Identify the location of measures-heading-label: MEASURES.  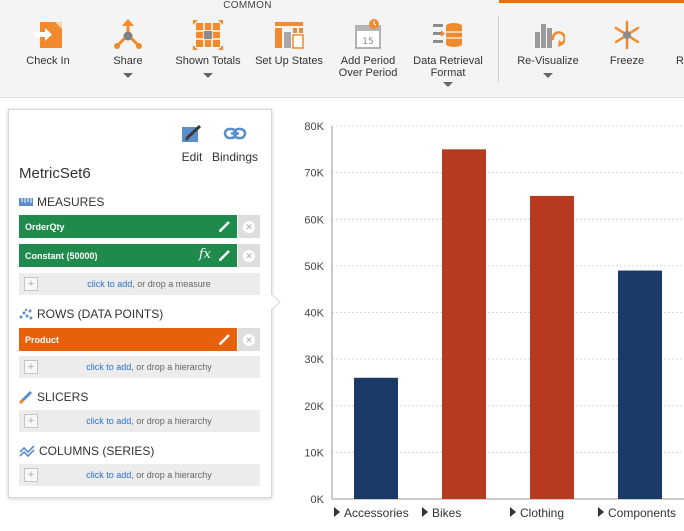
(71, 202).